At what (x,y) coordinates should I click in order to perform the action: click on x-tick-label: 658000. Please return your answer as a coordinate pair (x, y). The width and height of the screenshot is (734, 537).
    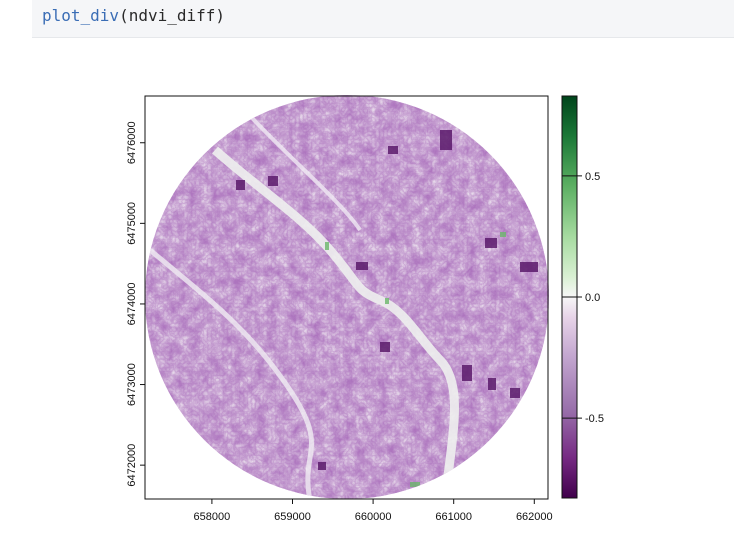
    Looking at the image, I should click on (212, 517).